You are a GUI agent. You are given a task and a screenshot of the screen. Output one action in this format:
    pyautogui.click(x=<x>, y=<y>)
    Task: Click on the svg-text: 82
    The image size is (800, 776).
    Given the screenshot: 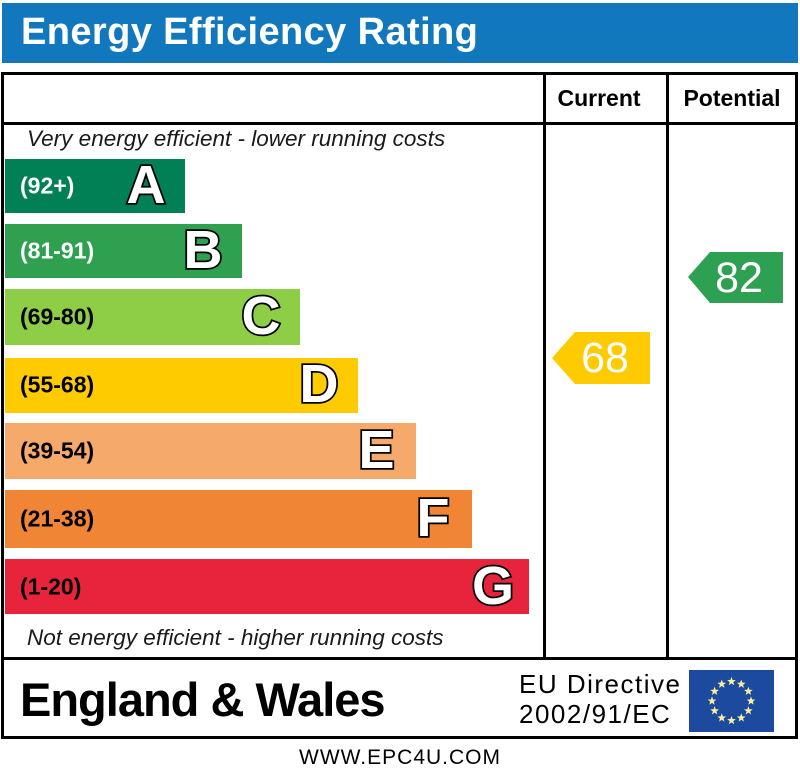 What is the action you would take?
    pyautogui.click(x=739, y=278)
    